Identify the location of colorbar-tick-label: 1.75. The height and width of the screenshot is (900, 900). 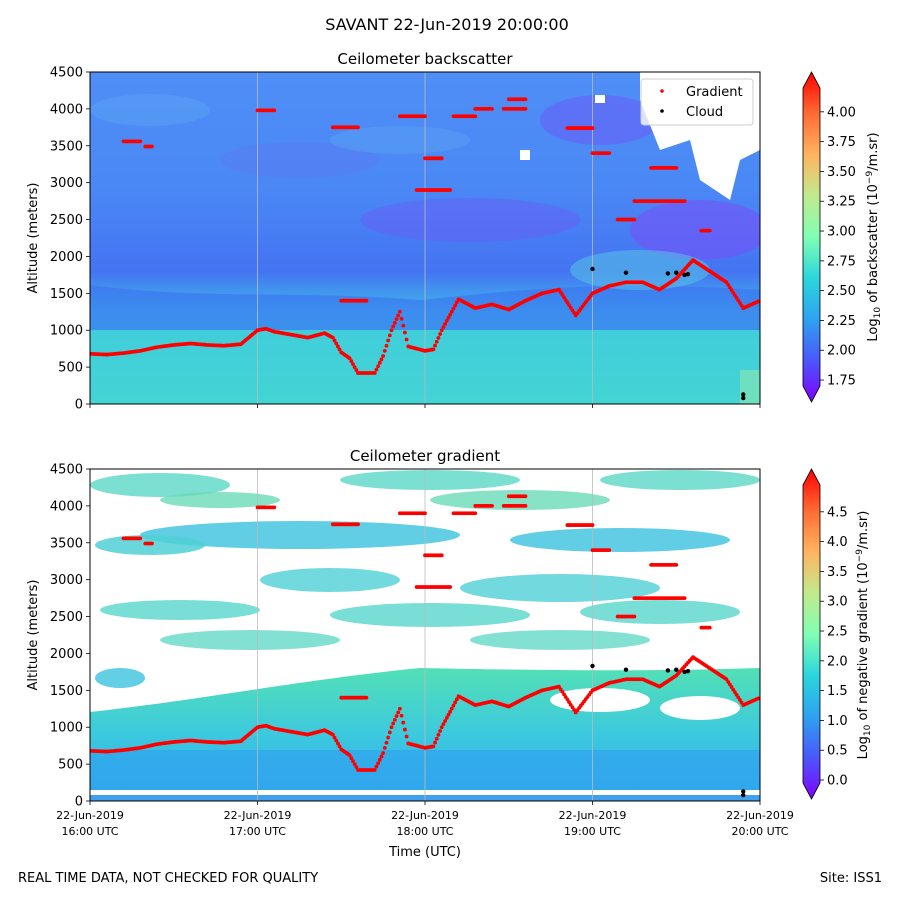
(841, 381).